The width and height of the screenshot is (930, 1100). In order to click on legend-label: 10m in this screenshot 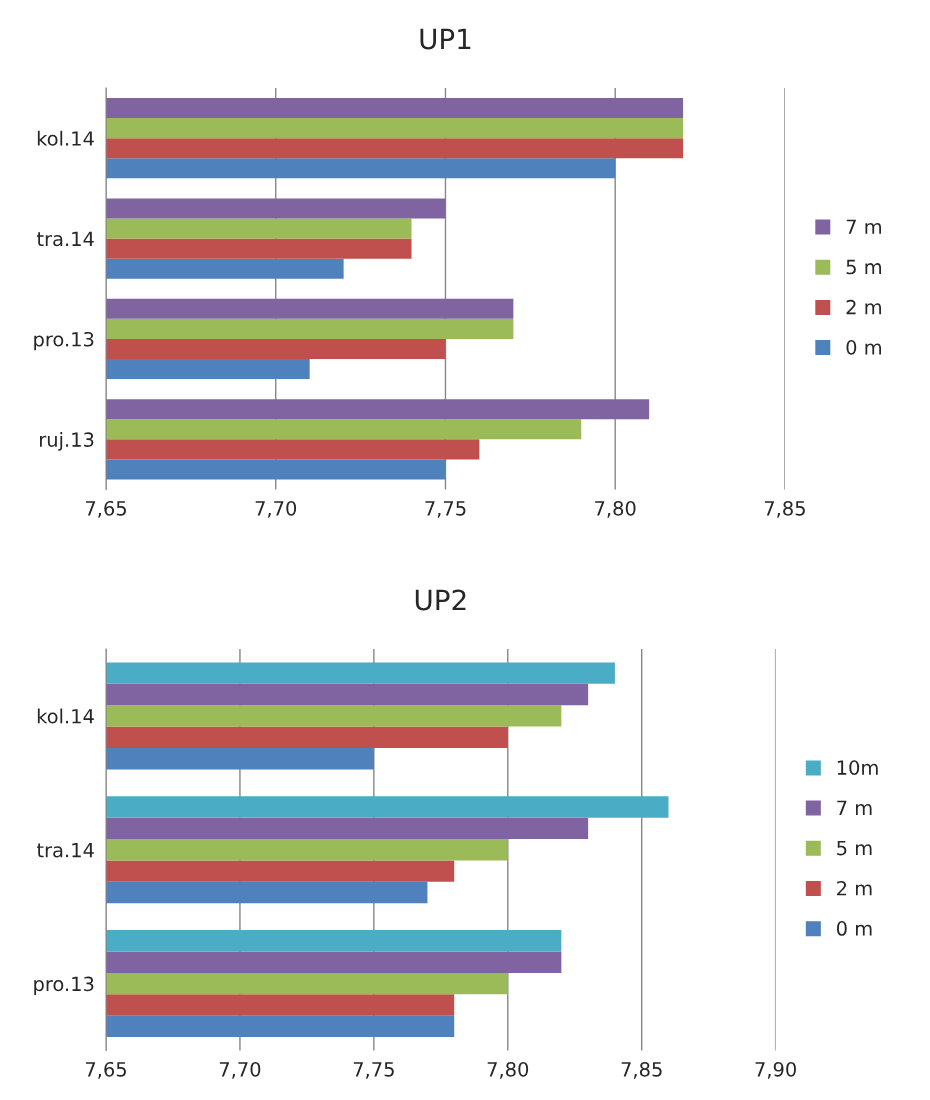, I will do `click(857, 767)`.